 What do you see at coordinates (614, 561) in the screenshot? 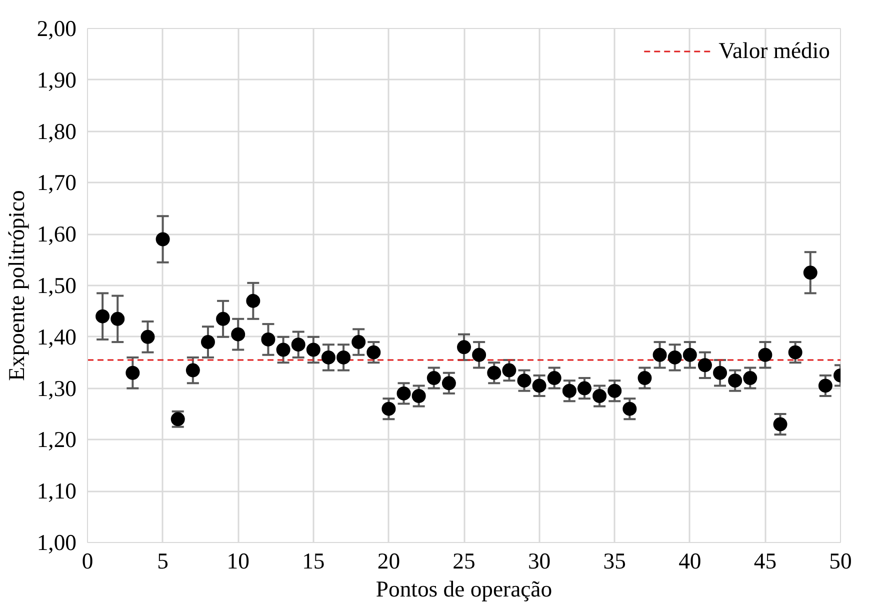
I see `x-tick-label: 35` at bounding box center [614, 561].